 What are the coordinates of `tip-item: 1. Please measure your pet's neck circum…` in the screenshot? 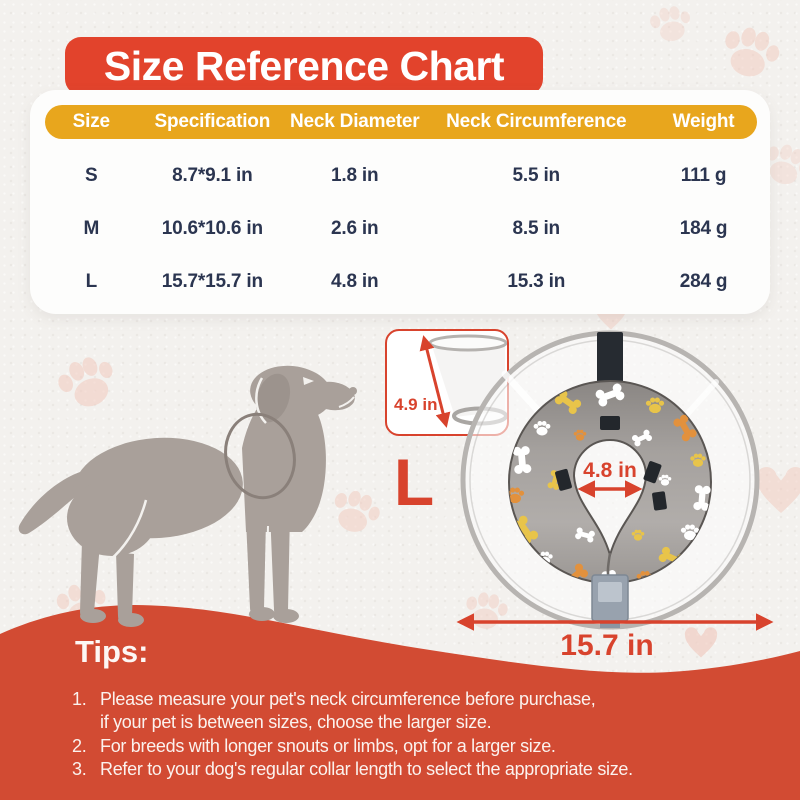 It's located at (422, 711).